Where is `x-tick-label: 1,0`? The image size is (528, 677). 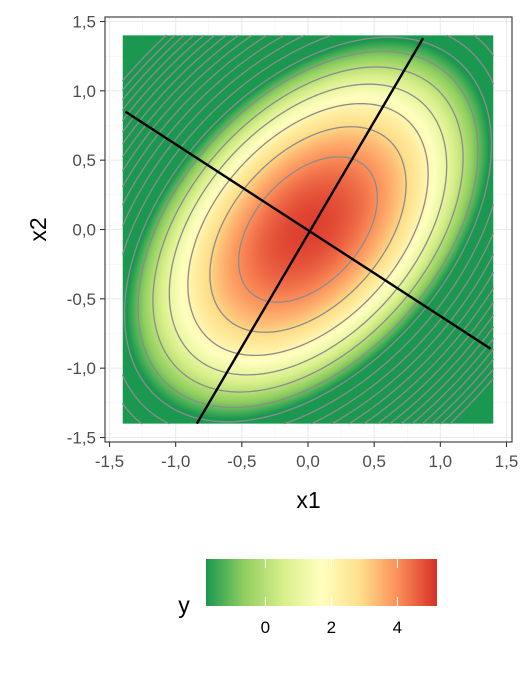 x-tick-label: 1,0 is located at coordinates (441, 461).